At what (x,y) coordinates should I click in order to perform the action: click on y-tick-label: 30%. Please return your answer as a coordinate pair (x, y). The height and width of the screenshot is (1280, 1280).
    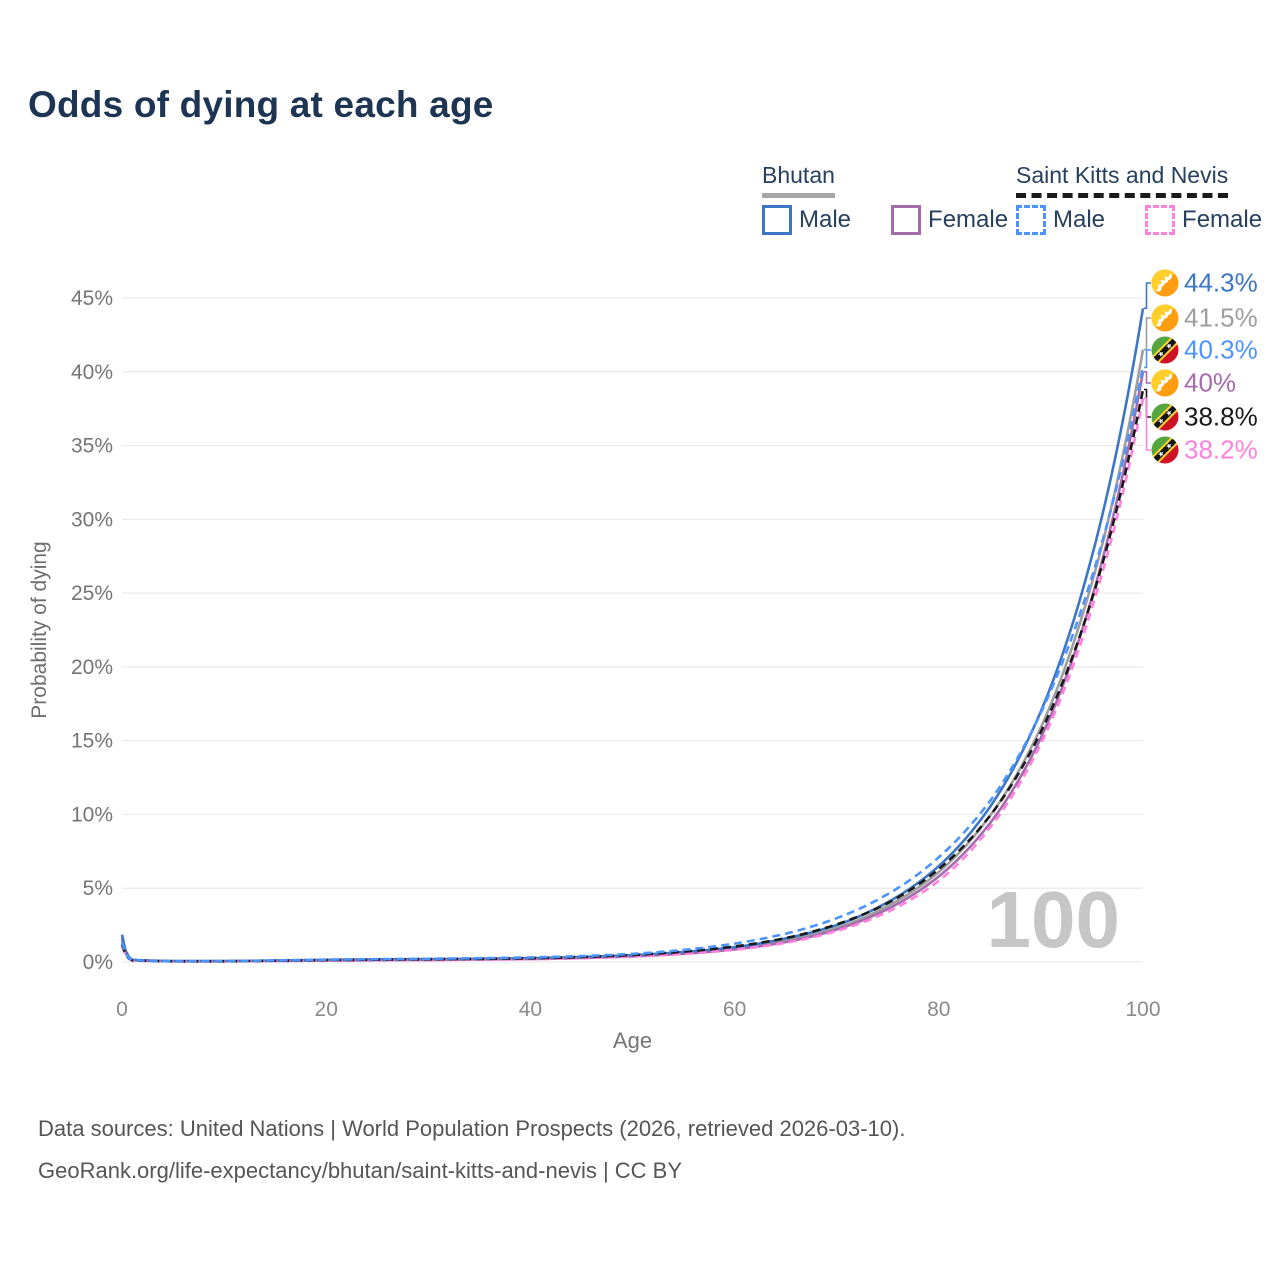
    Looking at the image, I should click on (92, 519).